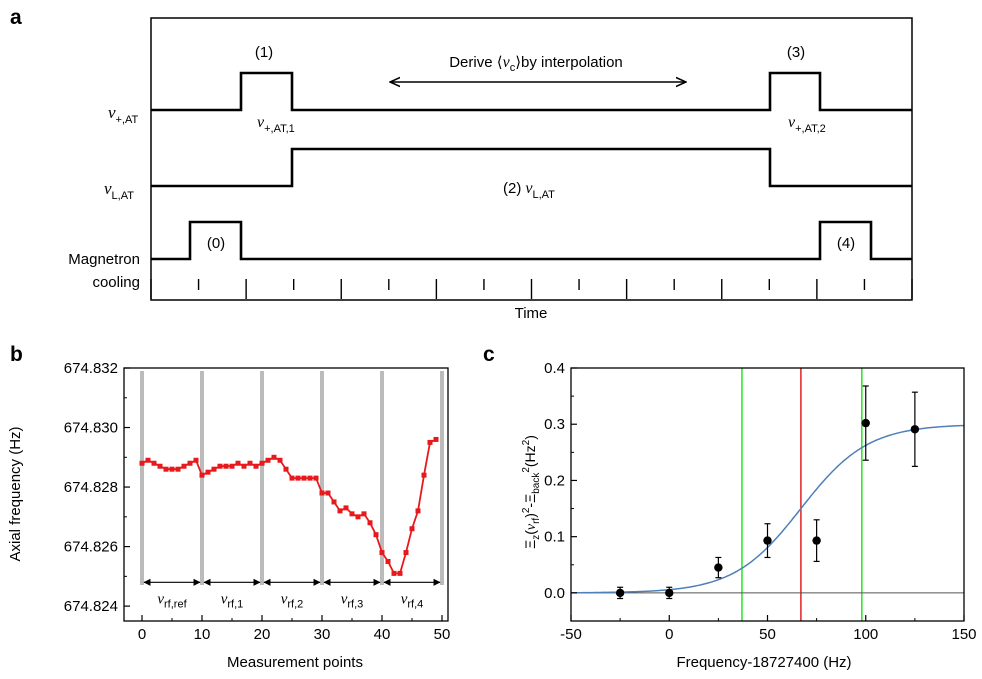 The height and width of the screenshot is (679, 982). Describe the element at coordinates (216, 243) in the screenshot. I see `step-label-0: (0)` at that location.